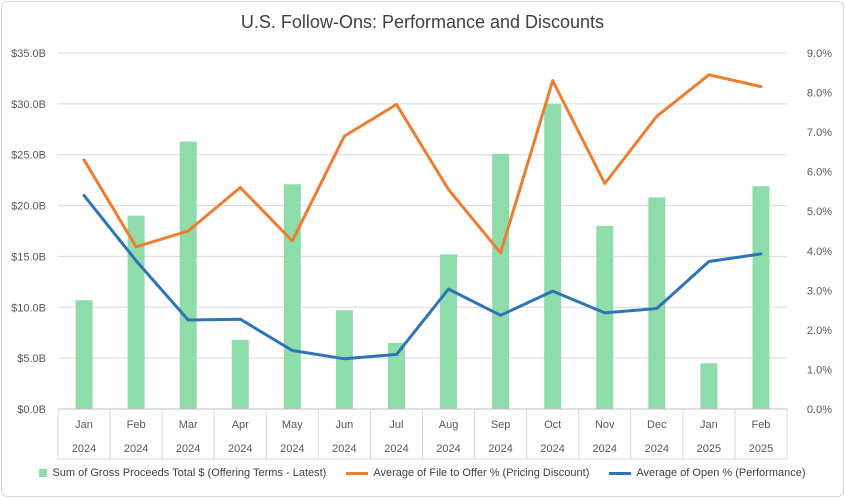 This screenshot has width=845, height=498. I want to click on legend-label: Average of Open % (Performance), so click(721, 473).